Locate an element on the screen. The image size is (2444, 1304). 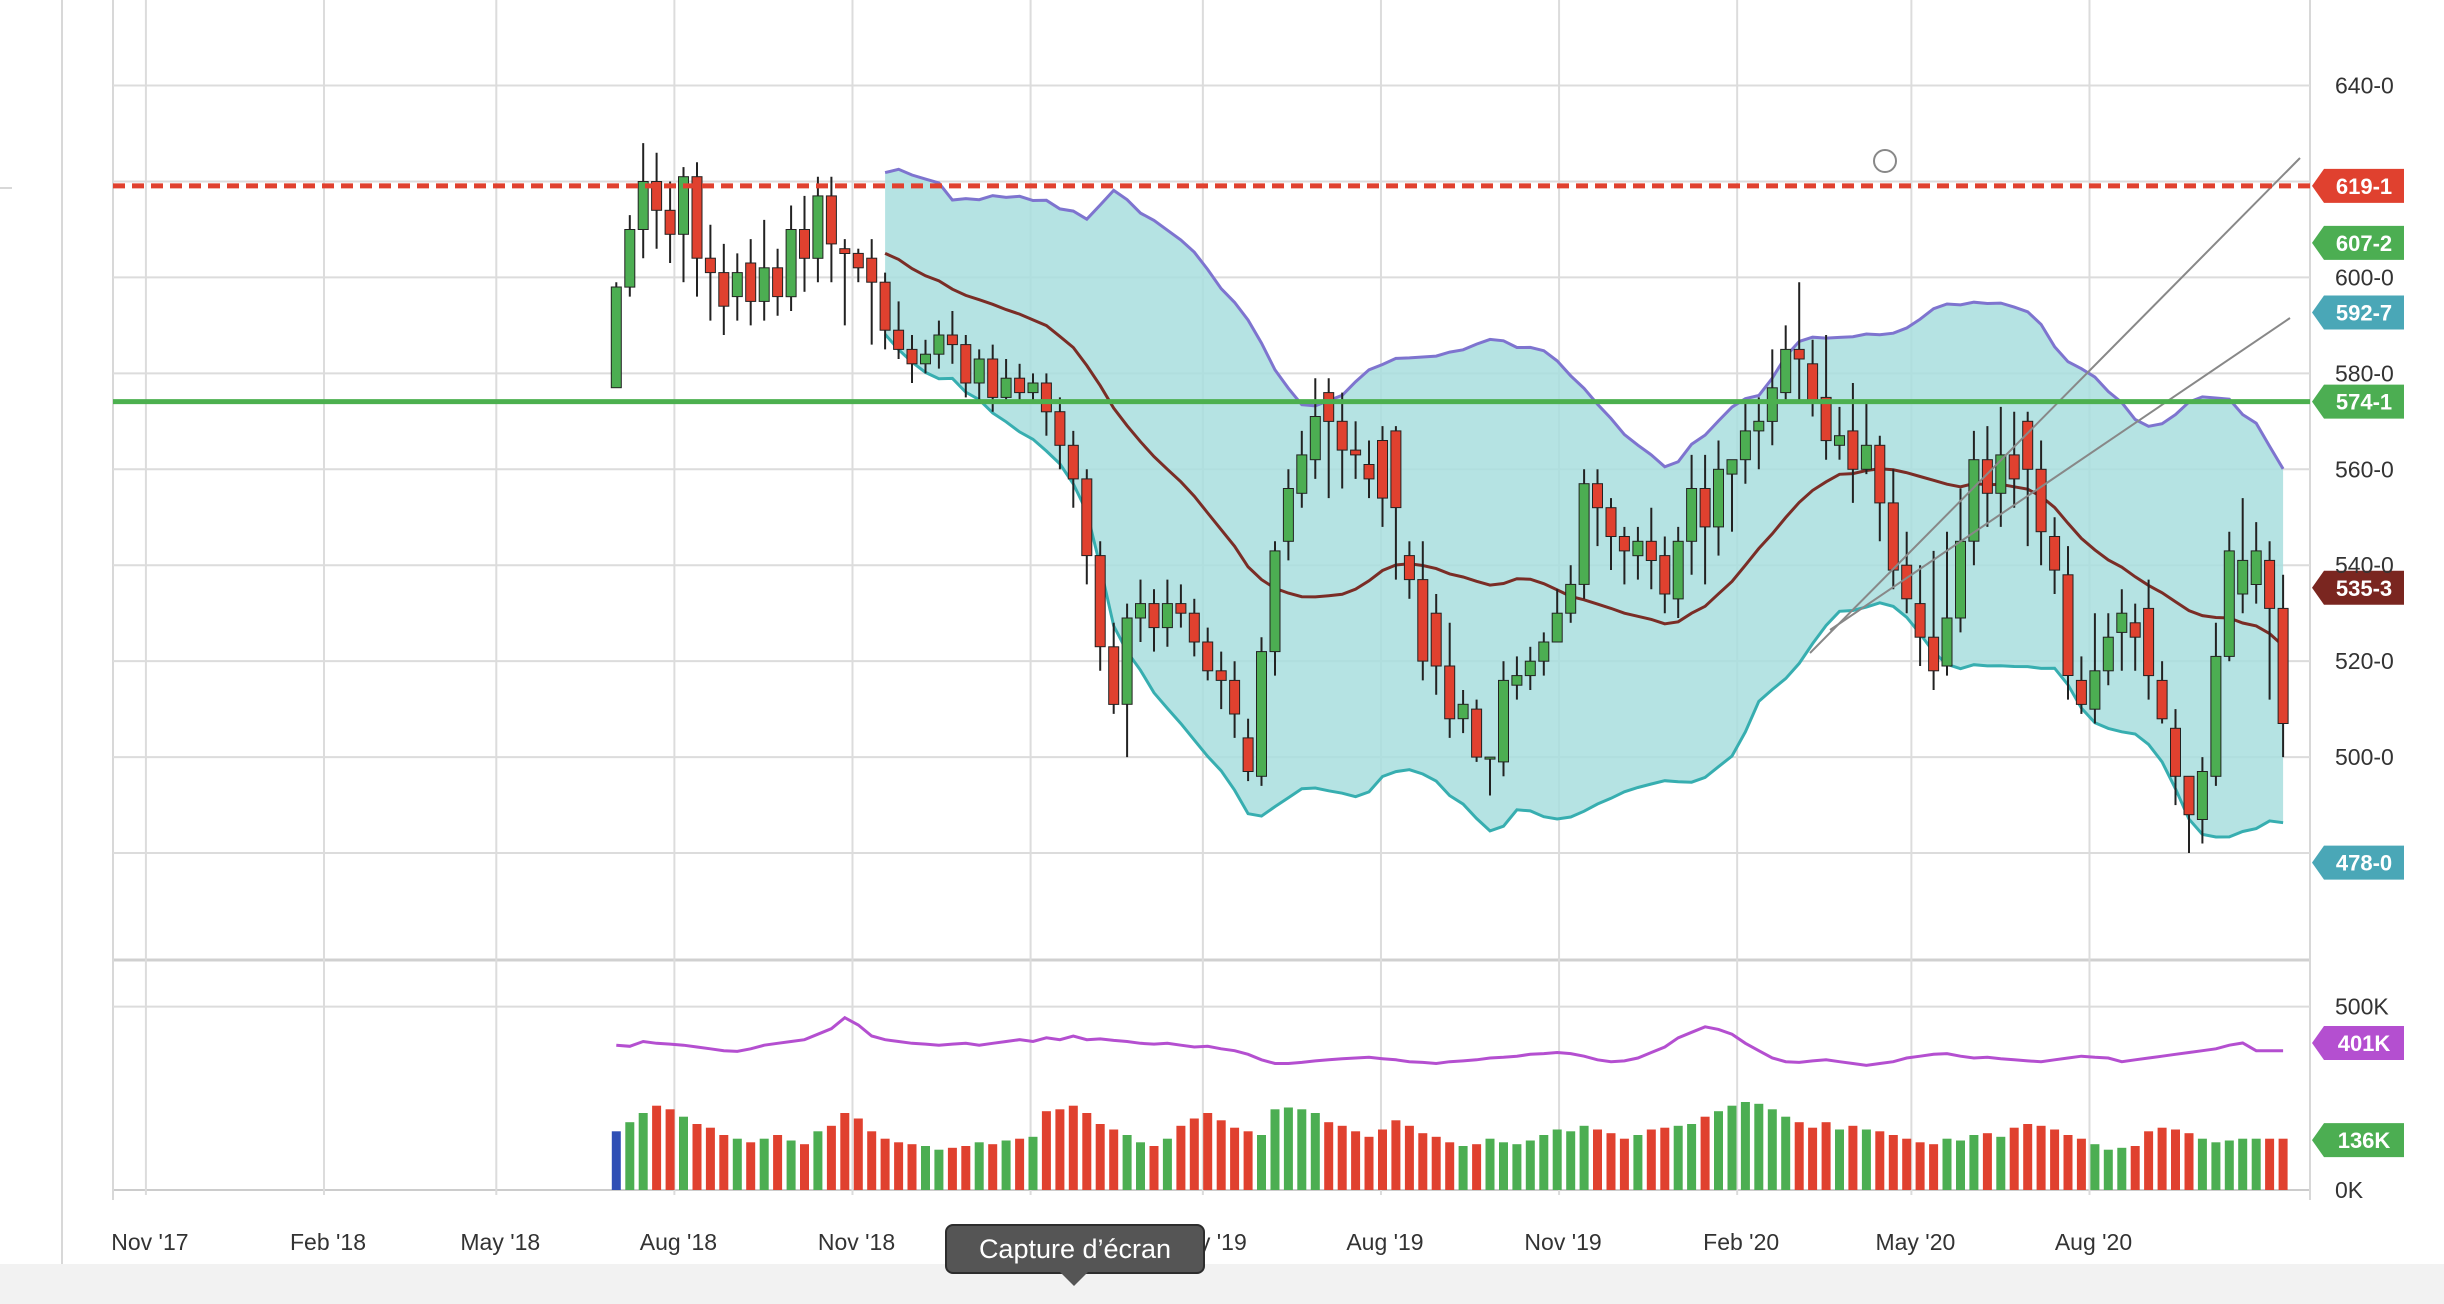
badge-label: 619-1 is located at coordinates (2364, 186).